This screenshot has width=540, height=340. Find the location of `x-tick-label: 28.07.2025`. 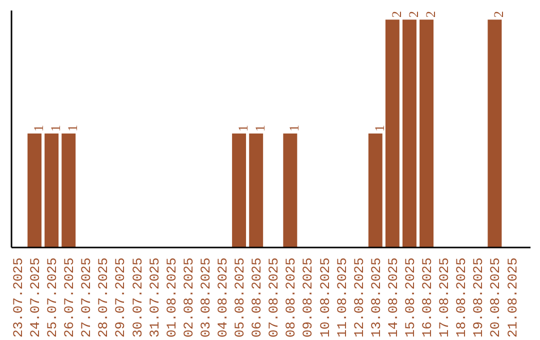

x-tick-label: 28.07.2025 is located at coordinates (104, 297).